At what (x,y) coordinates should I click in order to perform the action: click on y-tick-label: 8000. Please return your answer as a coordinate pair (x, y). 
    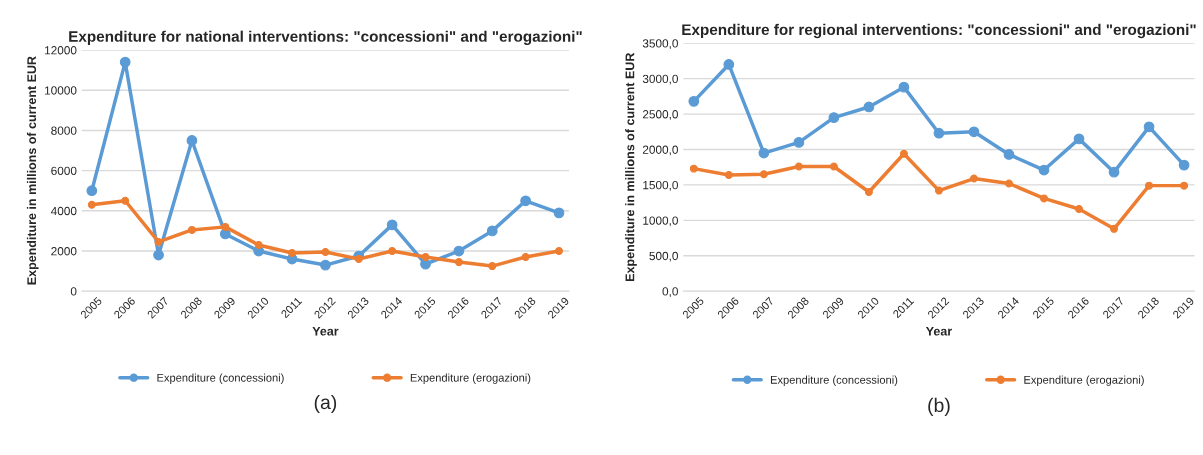
    Looking at the image, I should click on (64, 130).